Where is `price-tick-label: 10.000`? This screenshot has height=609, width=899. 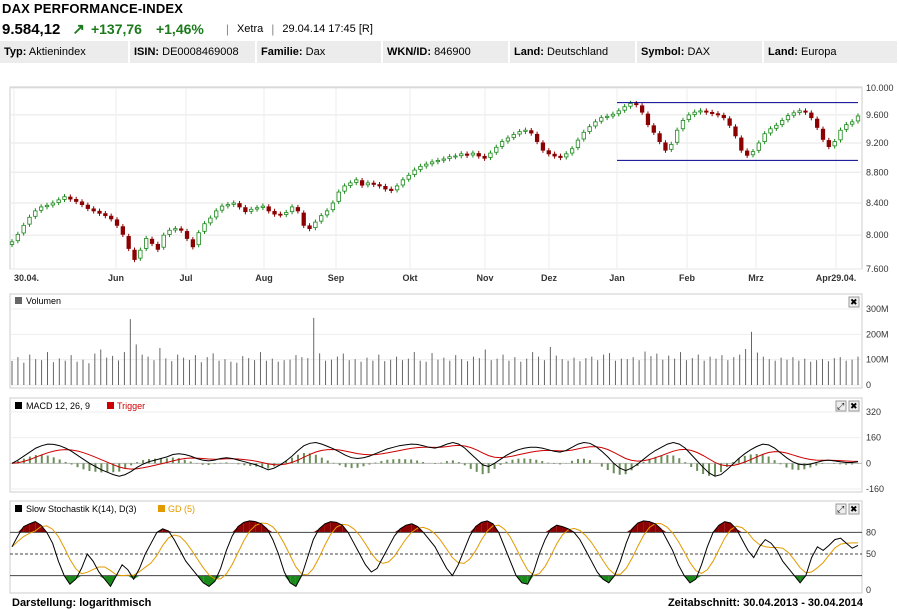 price-tick-label: 10.000 is located at coordinates (880, 88).